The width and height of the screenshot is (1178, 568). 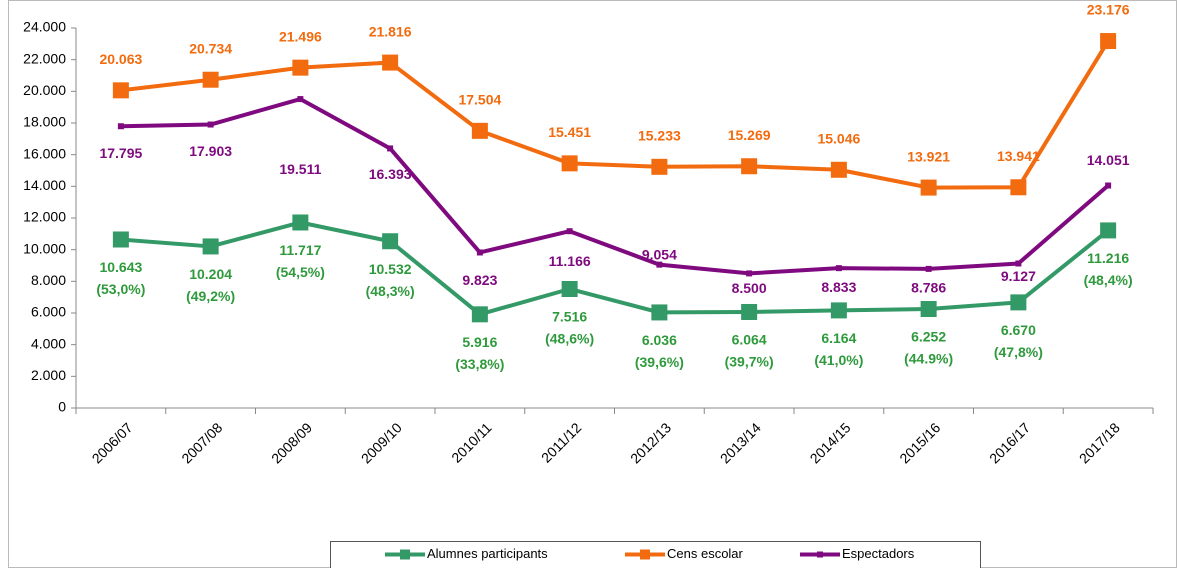 What do you see at coordinates (749, 340) in the screenshot?
I see `data-label: 6.064` at bounding box center [749, 340].